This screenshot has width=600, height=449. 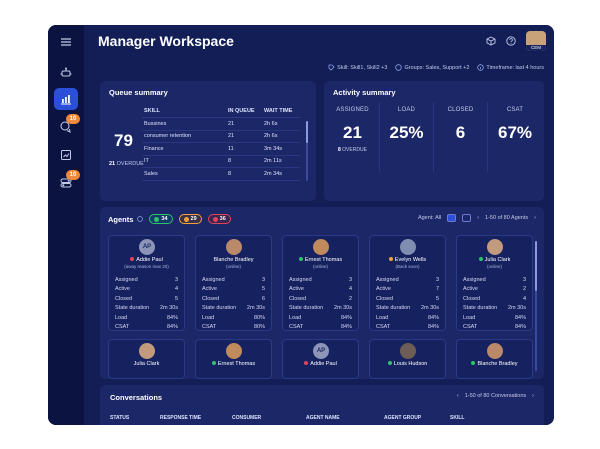 What do you see at coordinates (515, 124) in the screenshot?
I see `metric-csat: CSAT 67%` at bounding box center [515, 124].